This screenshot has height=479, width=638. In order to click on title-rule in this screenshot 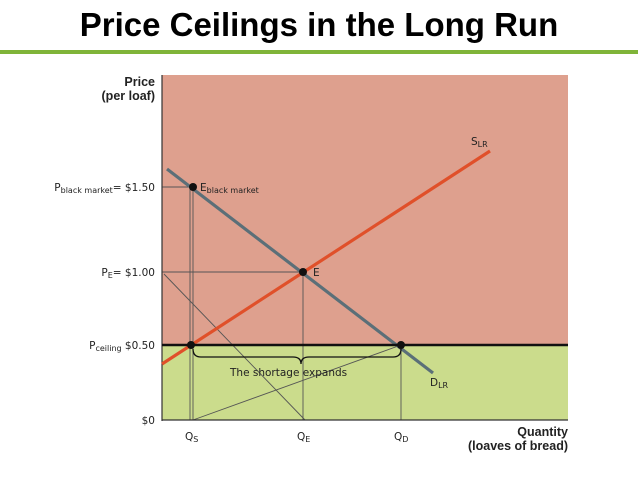, I will do `click(319, 52)`.